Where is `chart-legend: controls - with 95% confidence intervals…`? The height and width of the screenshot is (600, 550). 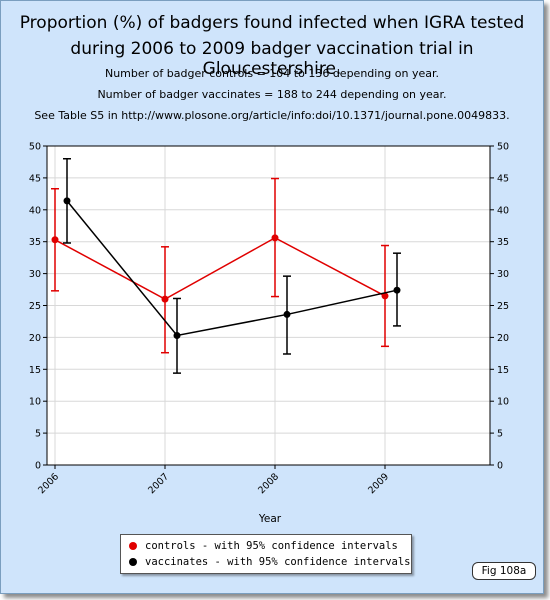
chart-legend: controls - with 95% confidence intervals… is located at coordinates (266, 554).